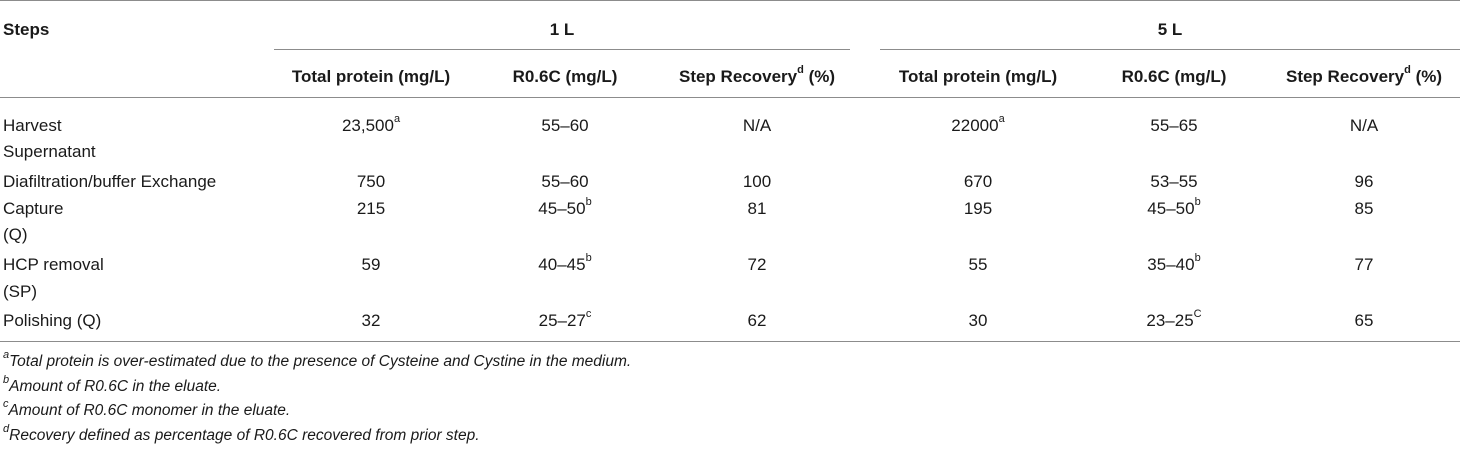  What do you see at coordinates (757, 264) in the screenshot?
I see `cell-recovery-1l: 72` at bounding box center [757, 264].